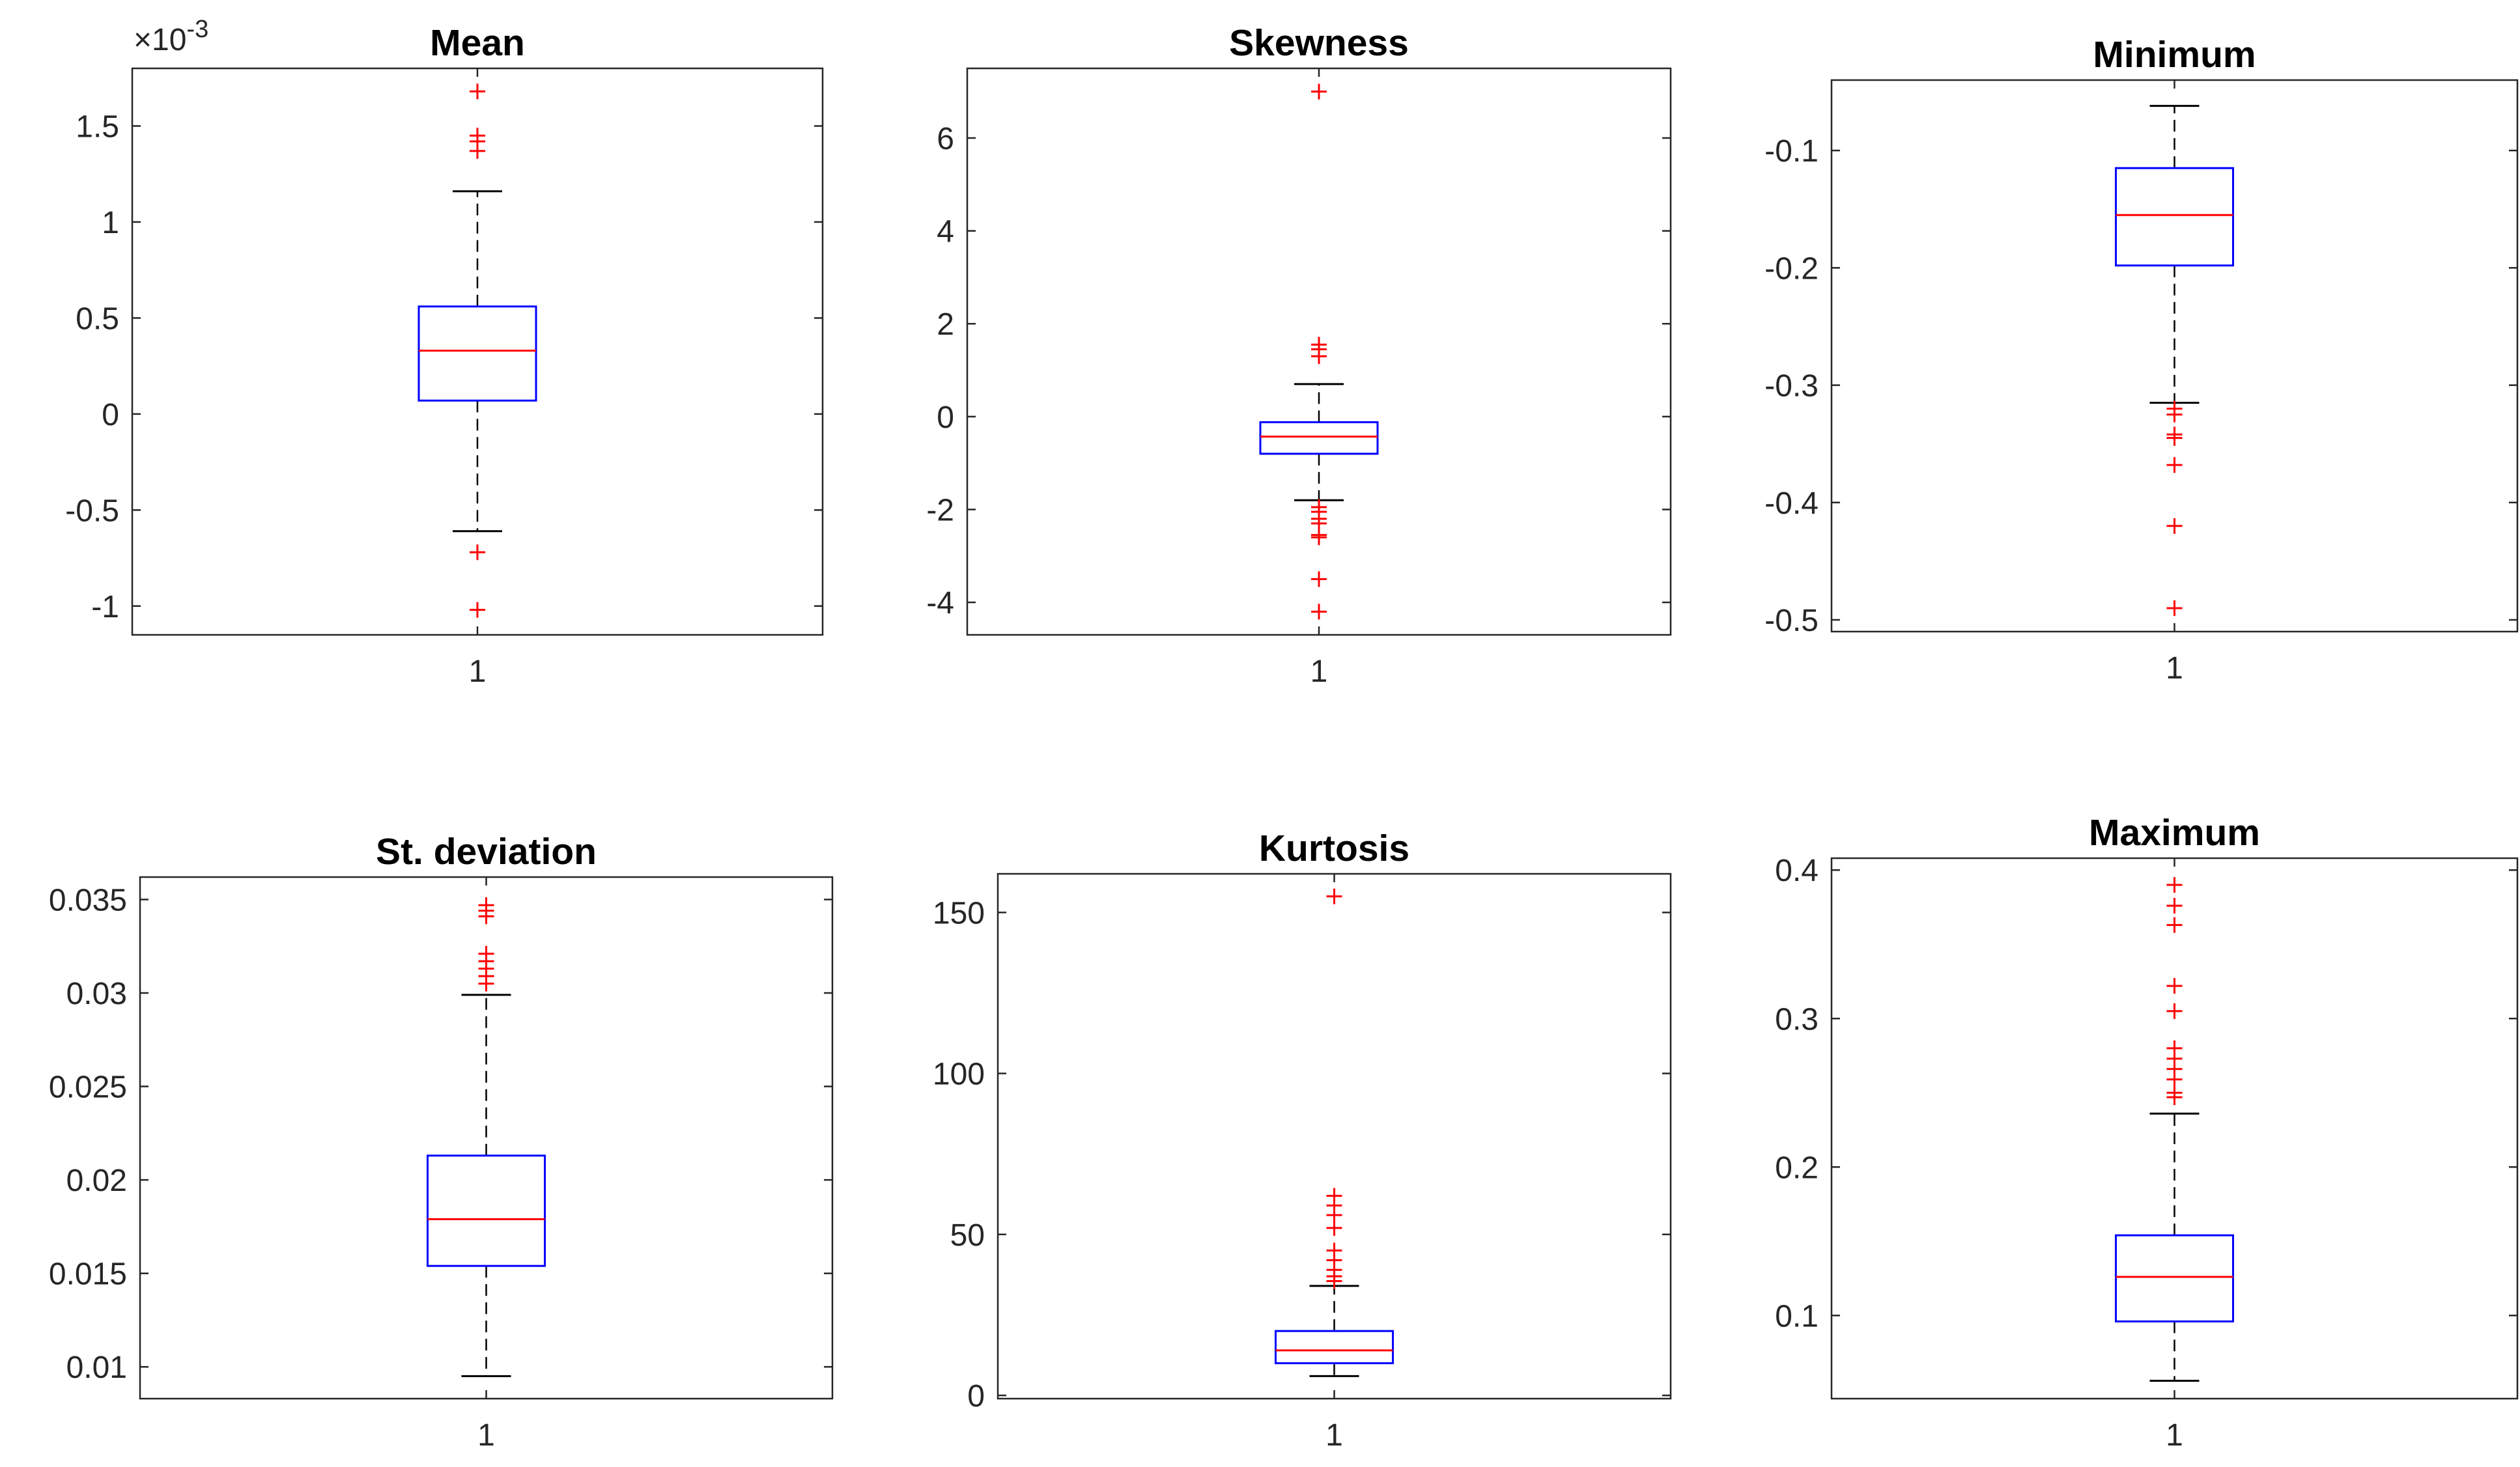 The height and width of the screenshot is (1467, 2520). I want to click on y-tick-label: 0.035, so click(88, 900).